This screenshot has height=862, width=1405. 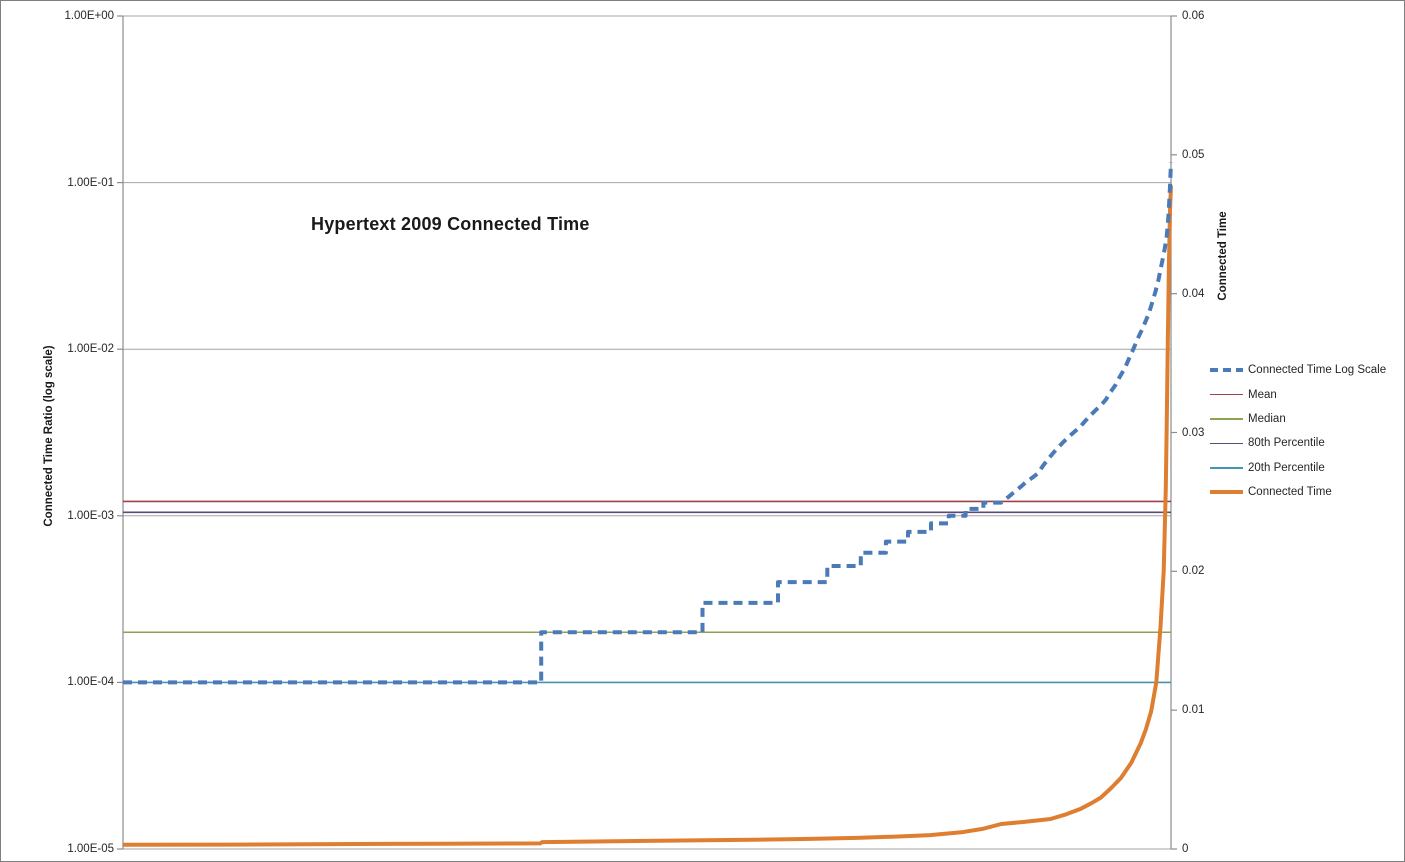 I want to click on legend-label: Connected Time Log Scale, so click(x=1317, y=370).